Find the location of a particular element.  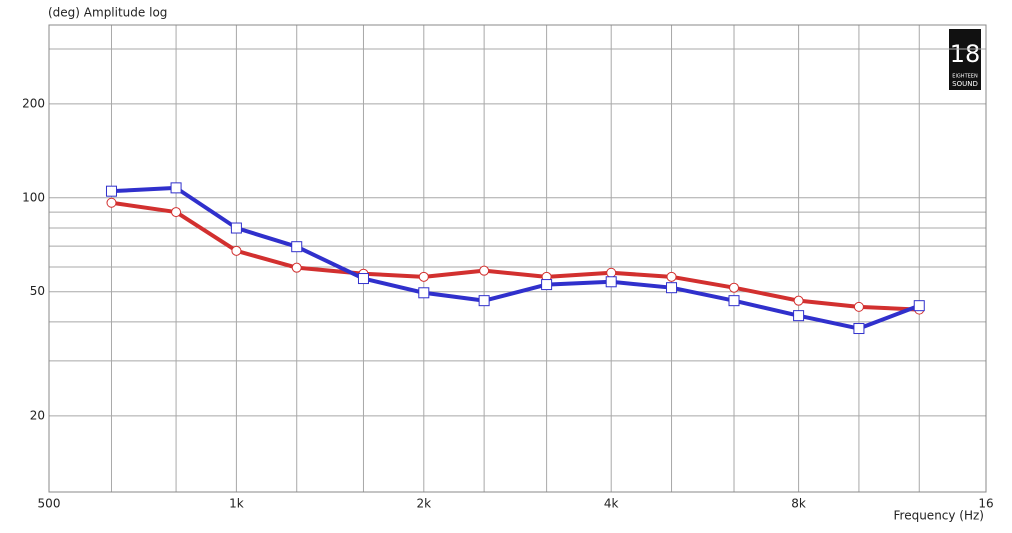

logo: 18 EIGHTEEN SOUND is located at coordinates (965, 59).